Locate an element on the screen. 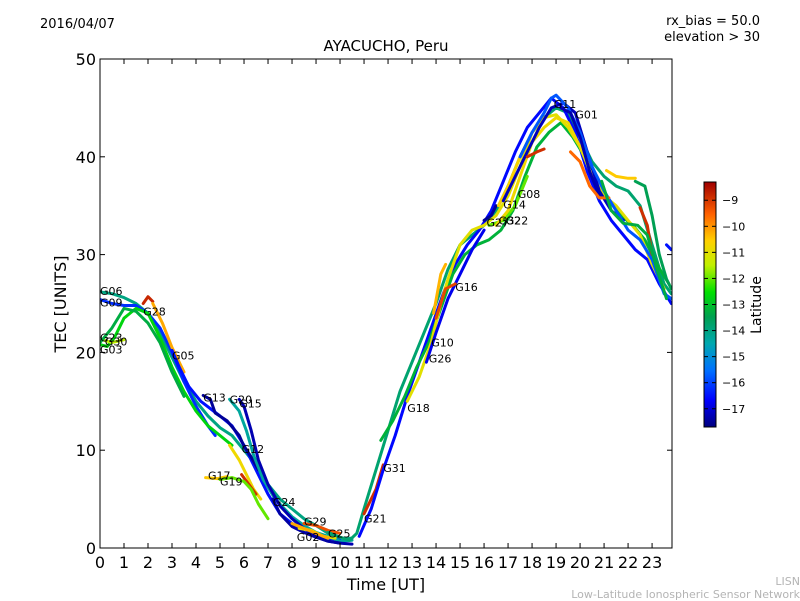  trace-g01 is located at coordinates (580, 152).